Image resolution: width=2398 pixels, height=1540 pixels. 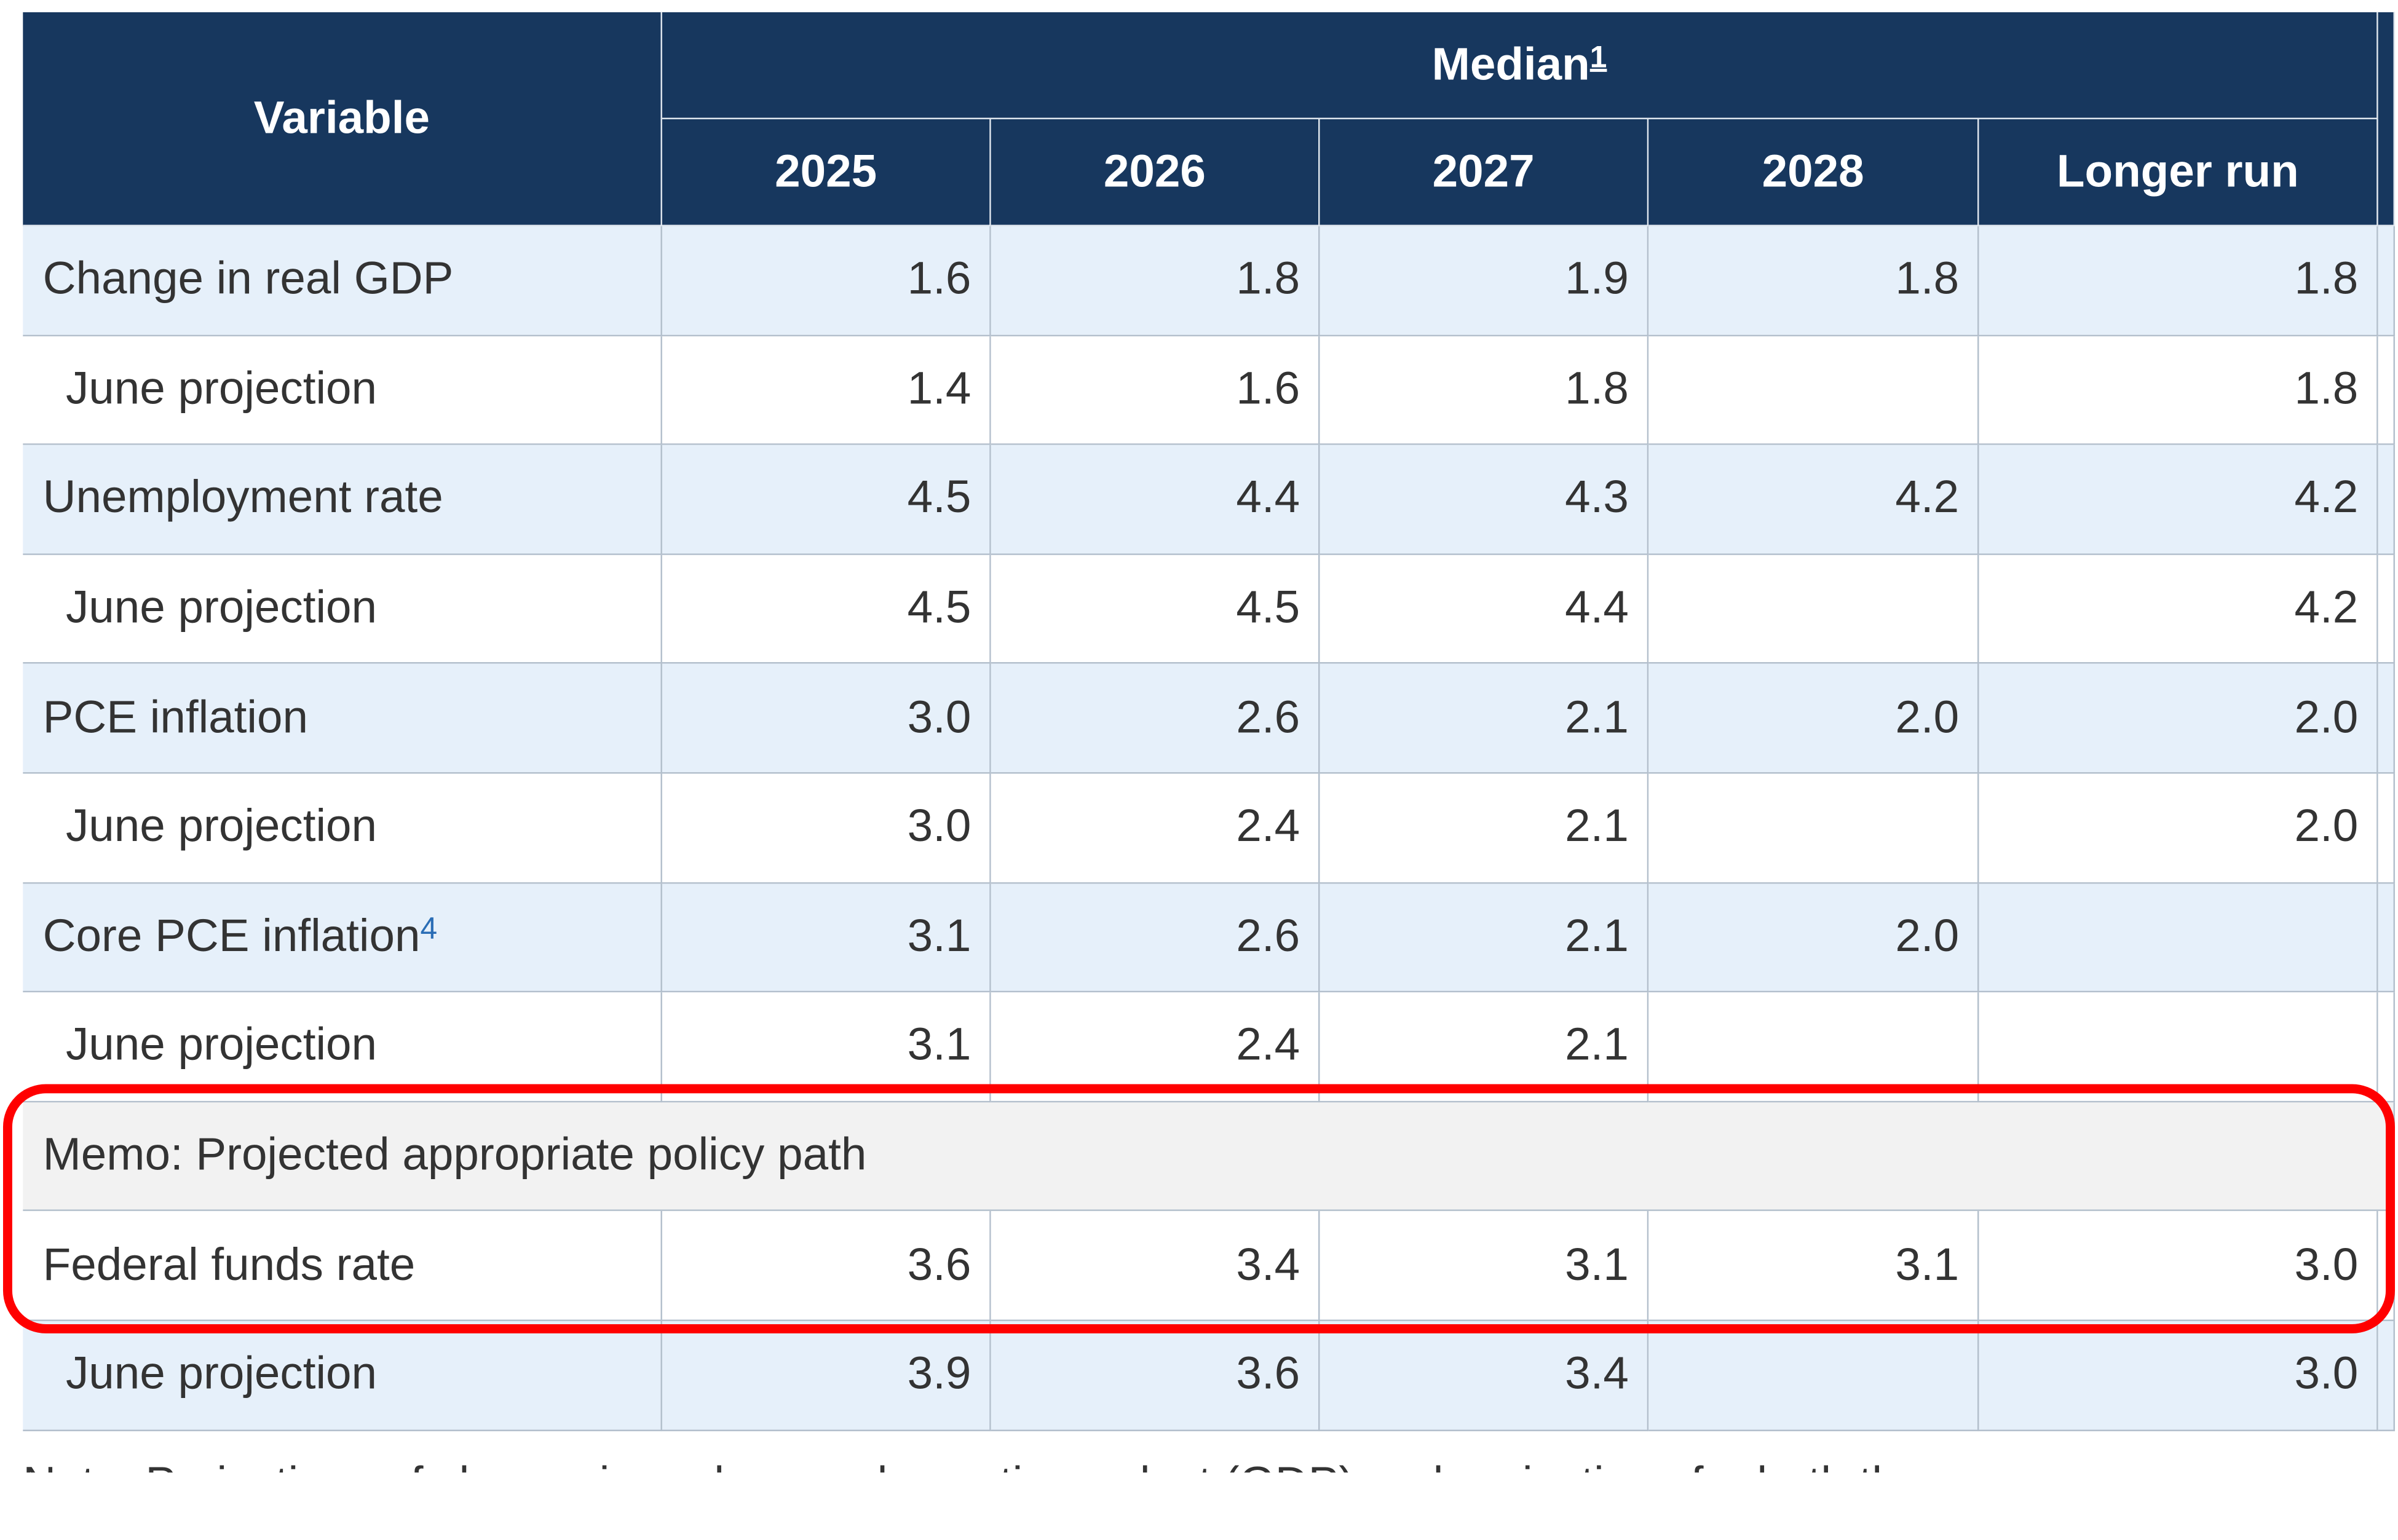 What do you see at coordinates (1209, 1157) in the screenshot?
I see `memo-row: Memo: Projected appropriate policy path` at bounding box center [1209, 1157].